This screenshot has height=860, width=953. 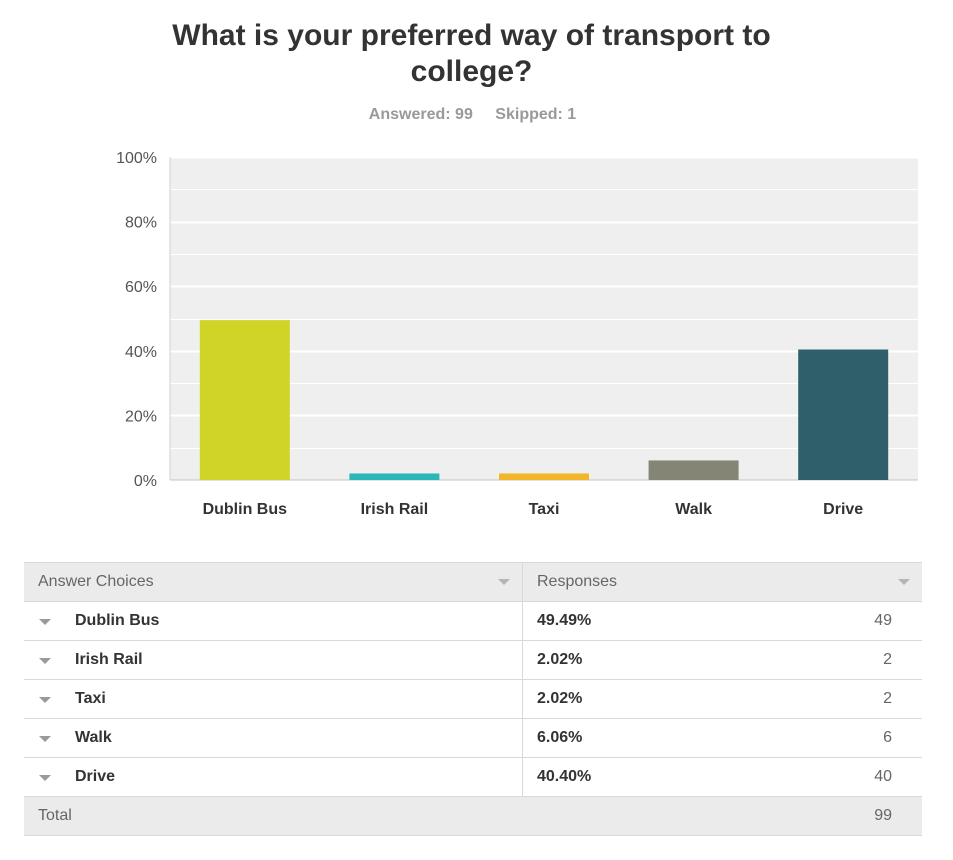 I want to click on response-stats: Answered: 99 Skipped: 1, so click(x=472, y=115).